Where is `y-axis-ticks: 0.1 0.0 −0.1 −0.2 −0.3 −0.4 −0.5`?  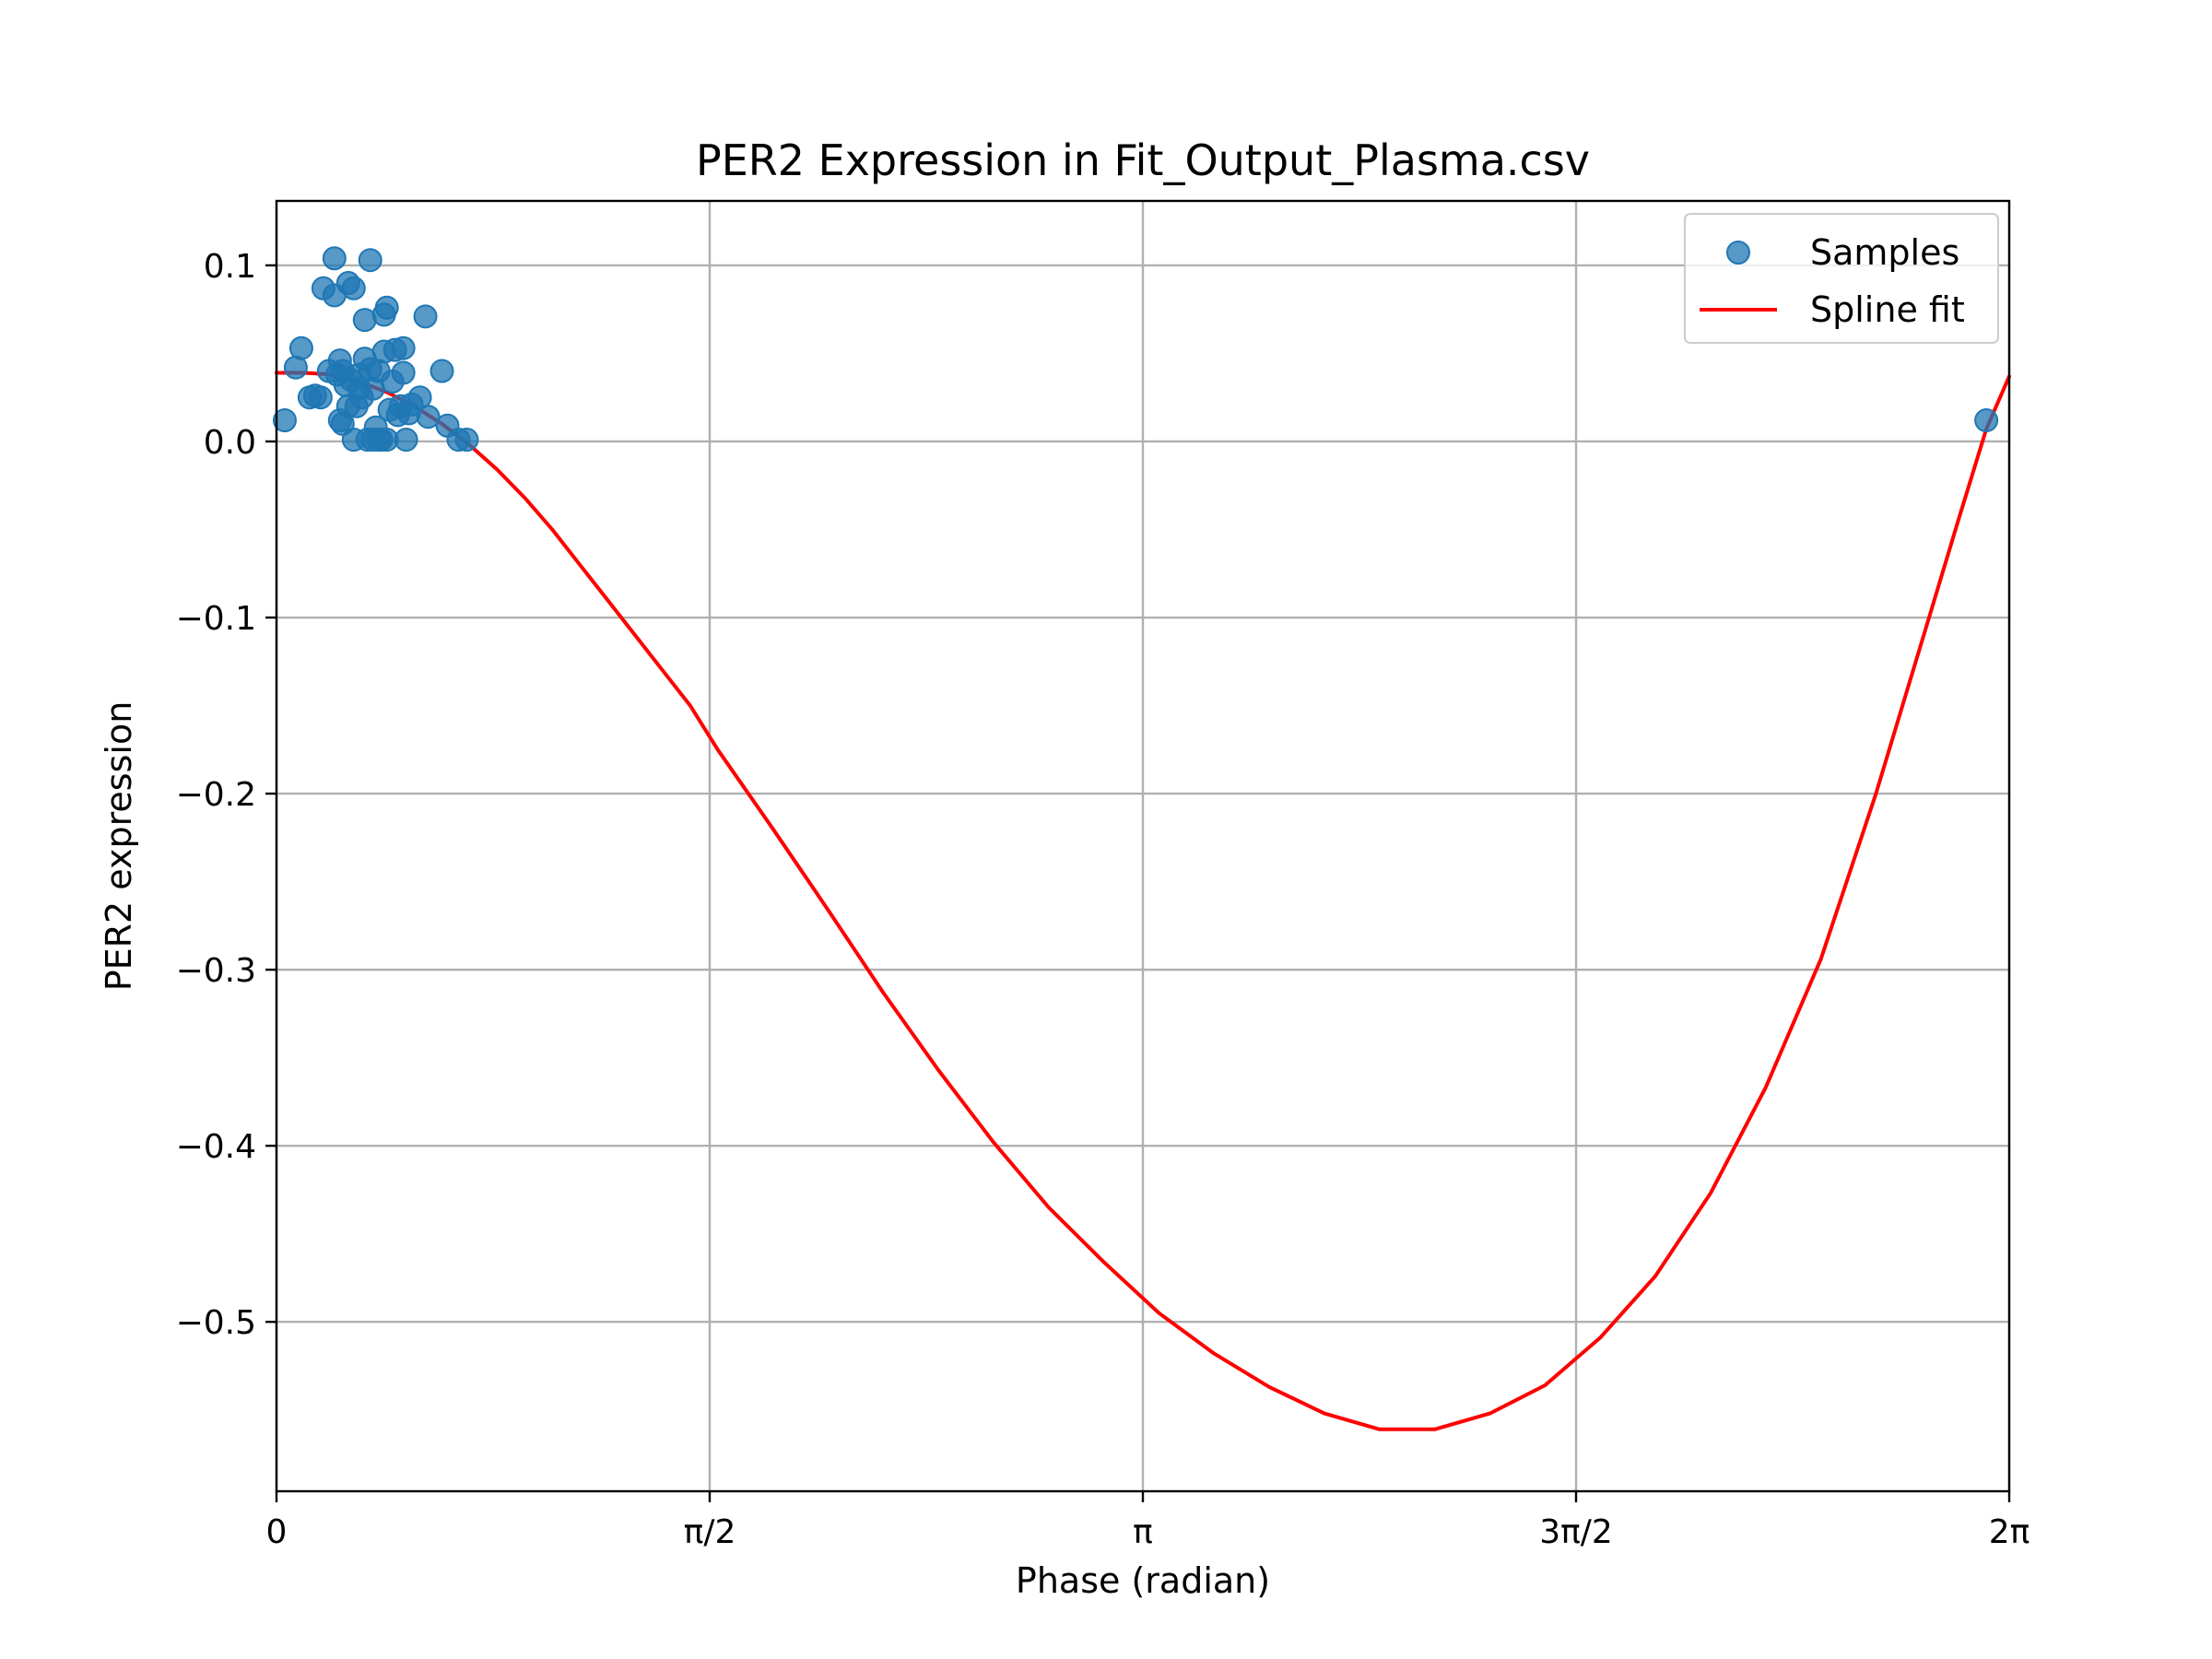
y-axis-ticks: 0.1 0.0 −0.1 −0.2 −0.3 −0.4 −0.5 is located at coordinates (226, 795).